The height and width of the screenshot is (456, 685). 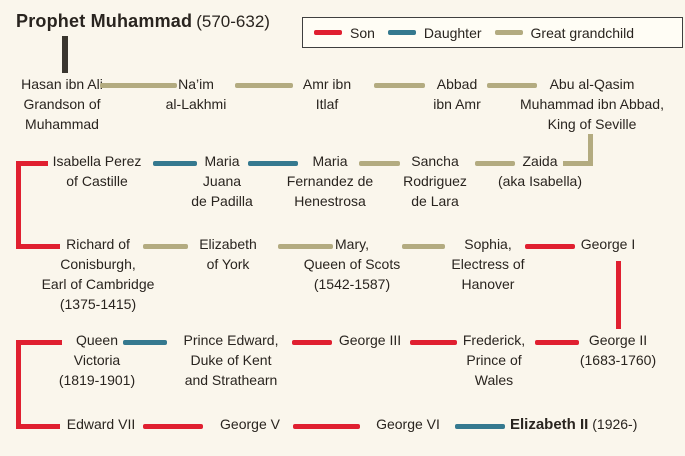 I want to click on node-zaida: Zaida (aka Isabella), so click(x=540, y=171).